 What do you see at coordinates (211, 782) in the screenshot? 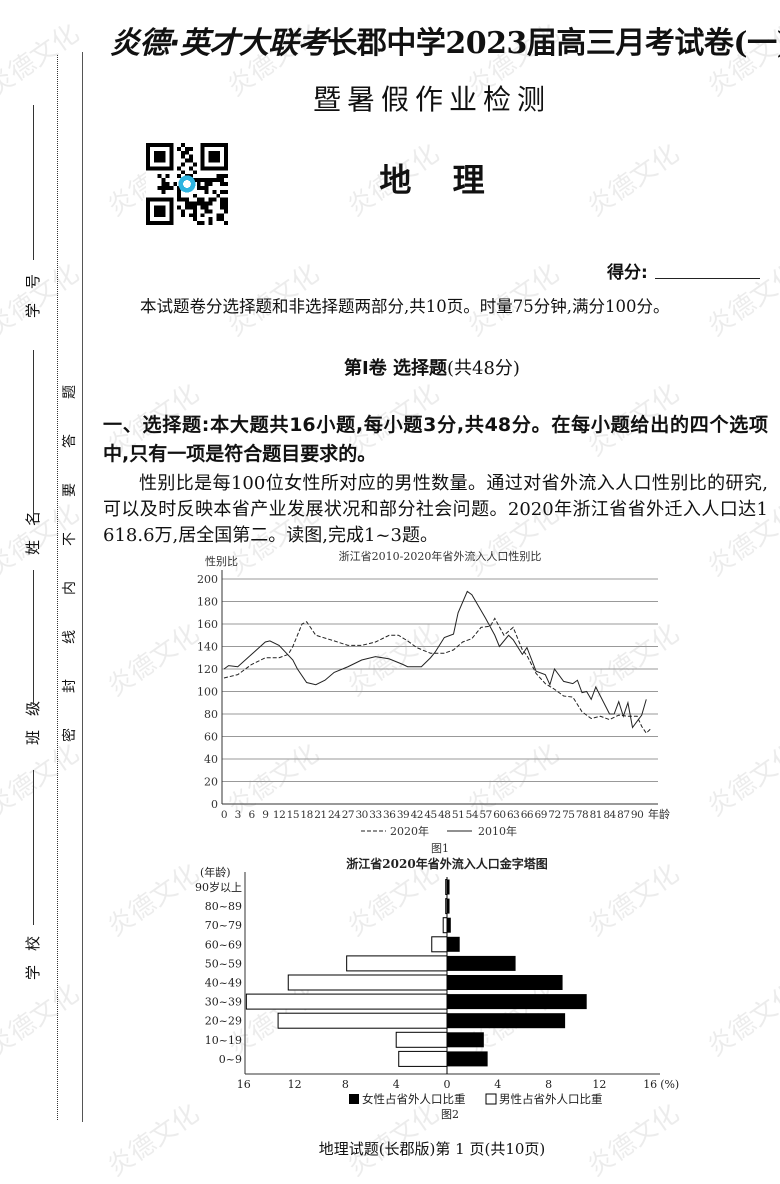
I see `chart1-ytick-label: 20` at bounding box center [211, 782].